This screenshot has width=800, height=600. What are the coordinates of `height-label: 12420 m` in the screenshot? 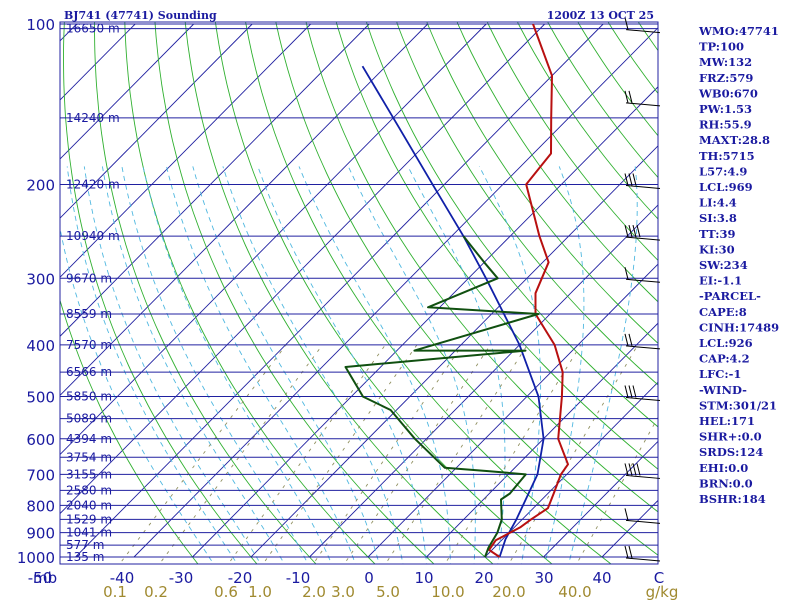 It's located at (93, 184).